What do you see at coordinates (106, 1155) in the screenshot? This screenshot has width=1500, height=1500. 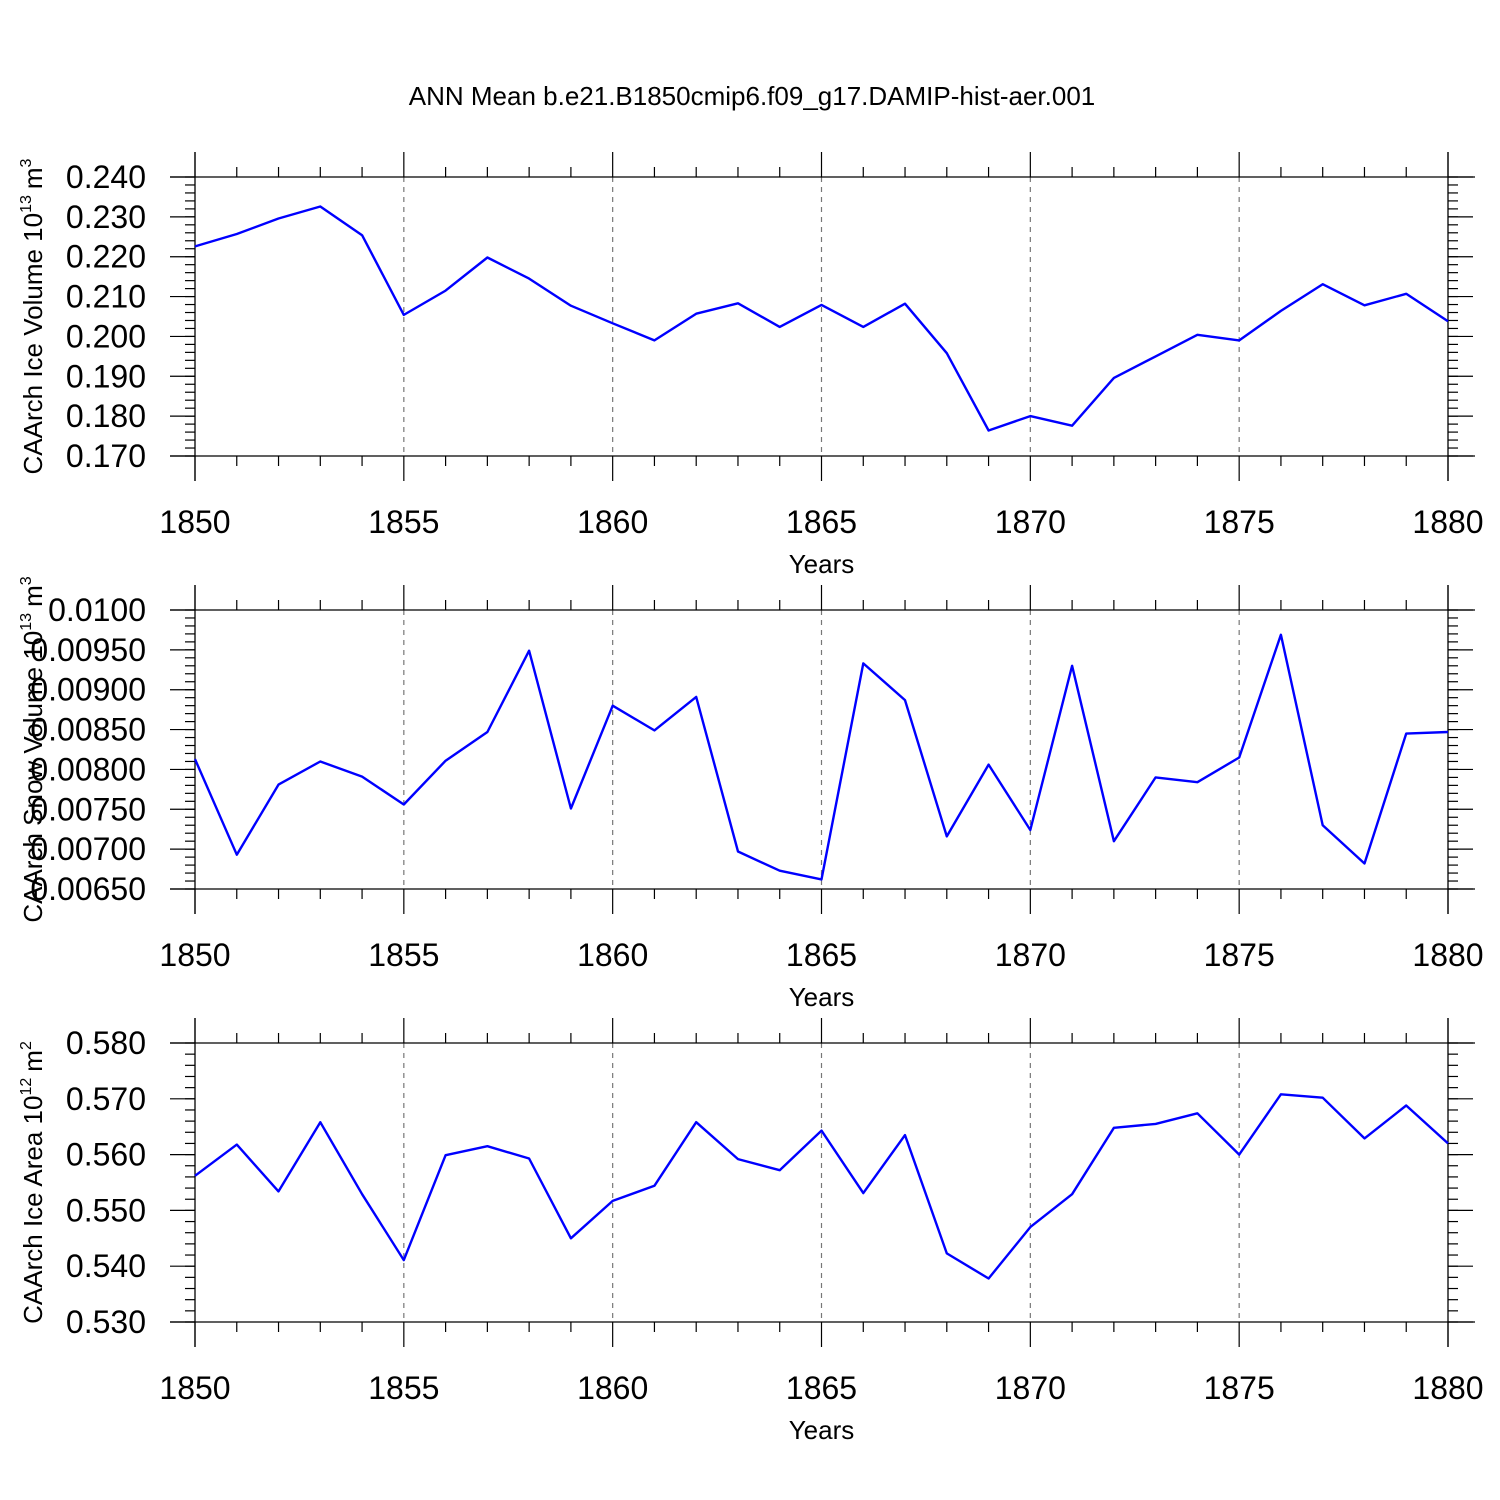 I see `y-tick-label: 0.560` at bounding box center [106, 1155].